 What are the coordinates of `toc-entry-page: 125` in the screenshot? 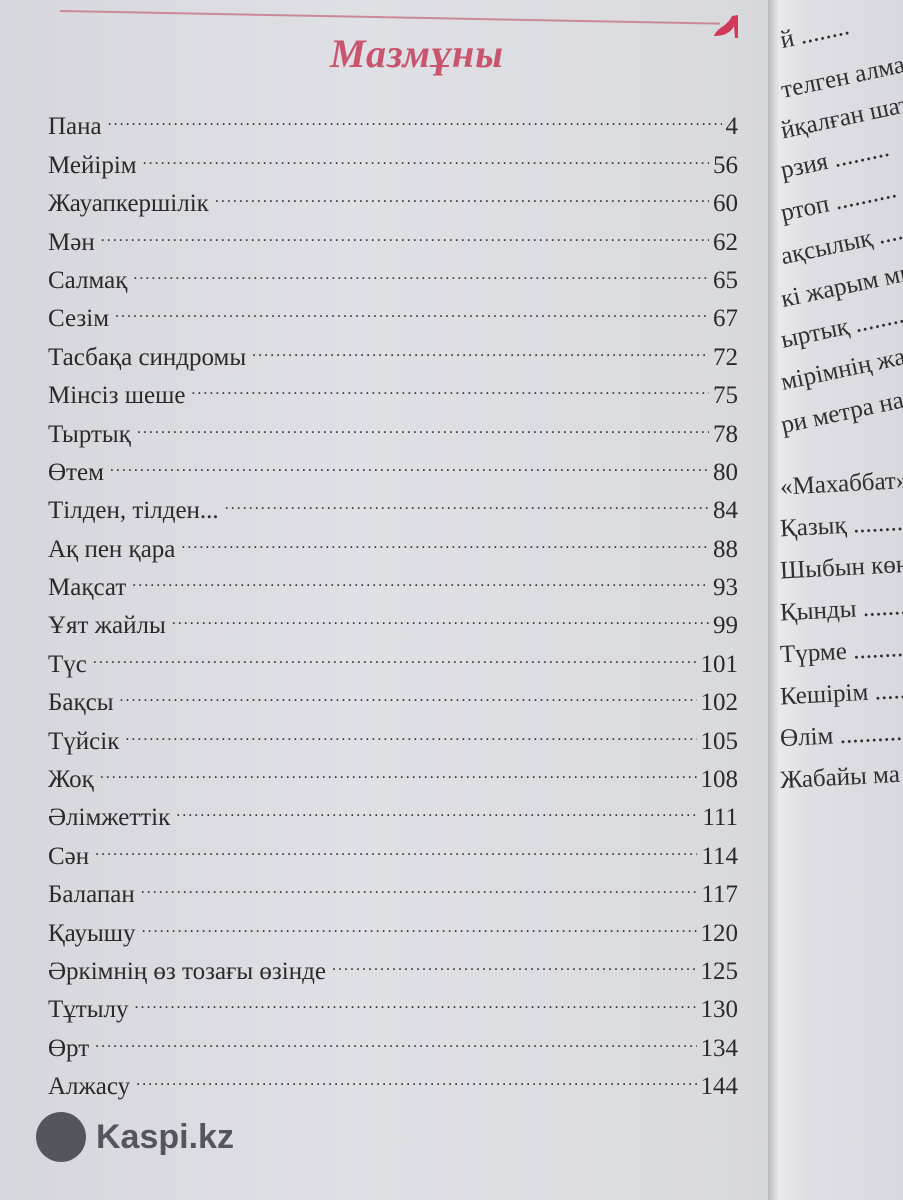 It's located at (719, 971).